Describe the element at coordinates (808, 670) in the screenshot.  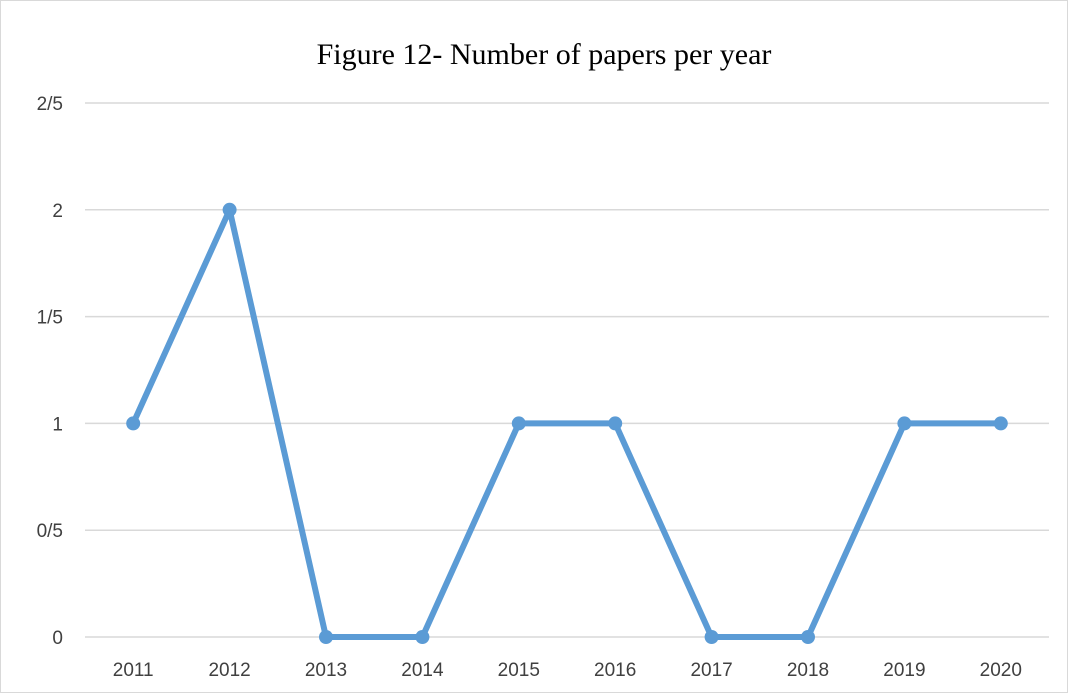
I see `x-tick-label: 2018` at that location.